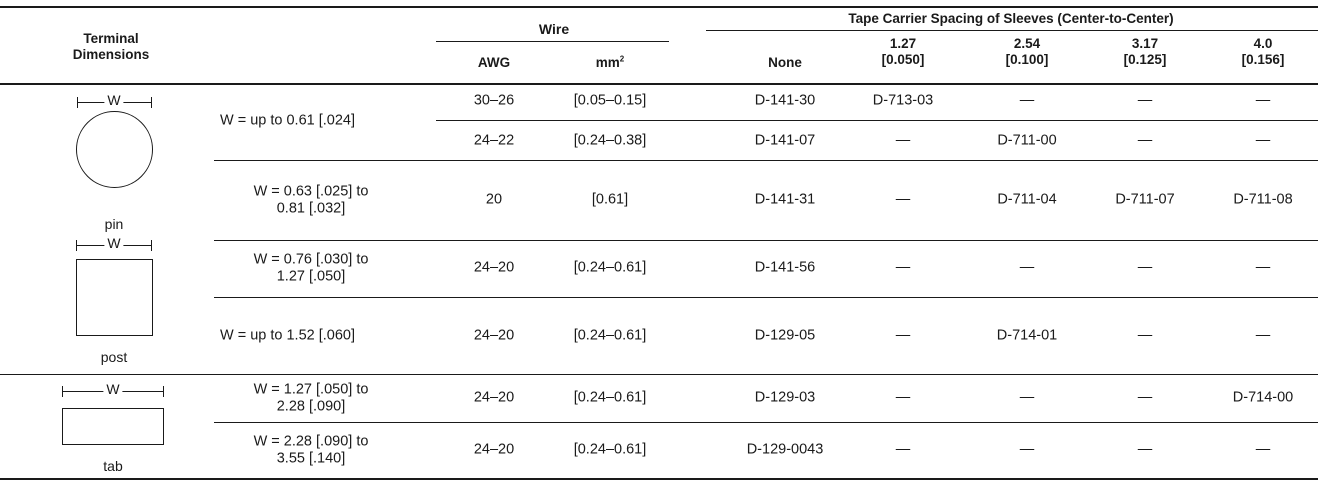 The height and width of the screenshot is (481, 1318). I want to click on row2-sleeve-2-54: D-711-00, so click(1027, 140).